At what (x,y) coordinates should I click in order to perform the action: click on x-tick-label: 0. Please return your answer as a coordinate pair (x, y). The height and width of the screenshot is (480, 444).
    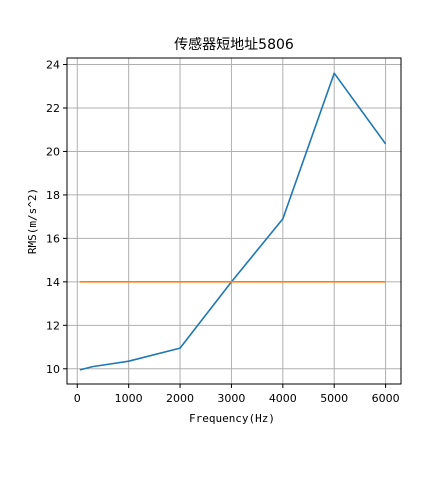
    Looking at the image, I should click on (77, 398).